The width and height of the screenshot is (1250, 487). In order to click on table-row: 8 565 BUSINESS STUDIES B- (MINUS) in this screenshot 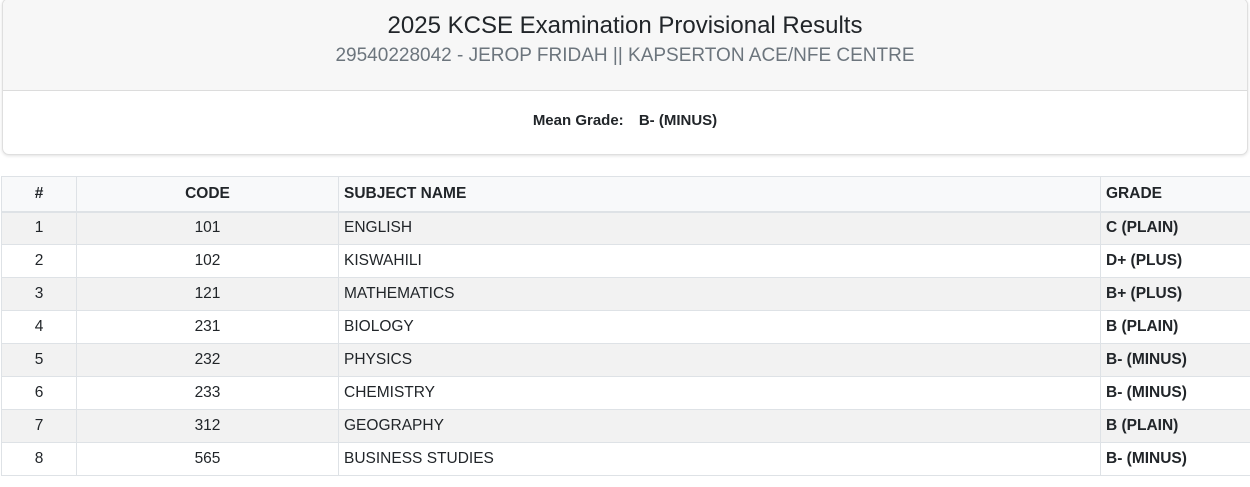, I will do `click(625, 459)`.